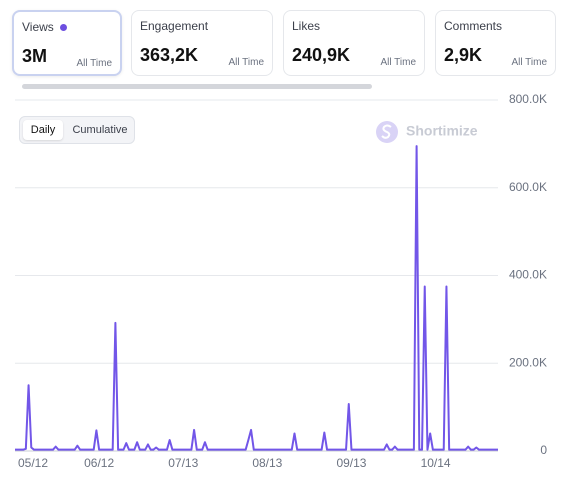 The height and width of the screenshot is (481, 562). What do you see at coordinates (267, 463) in the screenshot?
I see `x-tick-label: 08/13` at bounding box center [267, 463].